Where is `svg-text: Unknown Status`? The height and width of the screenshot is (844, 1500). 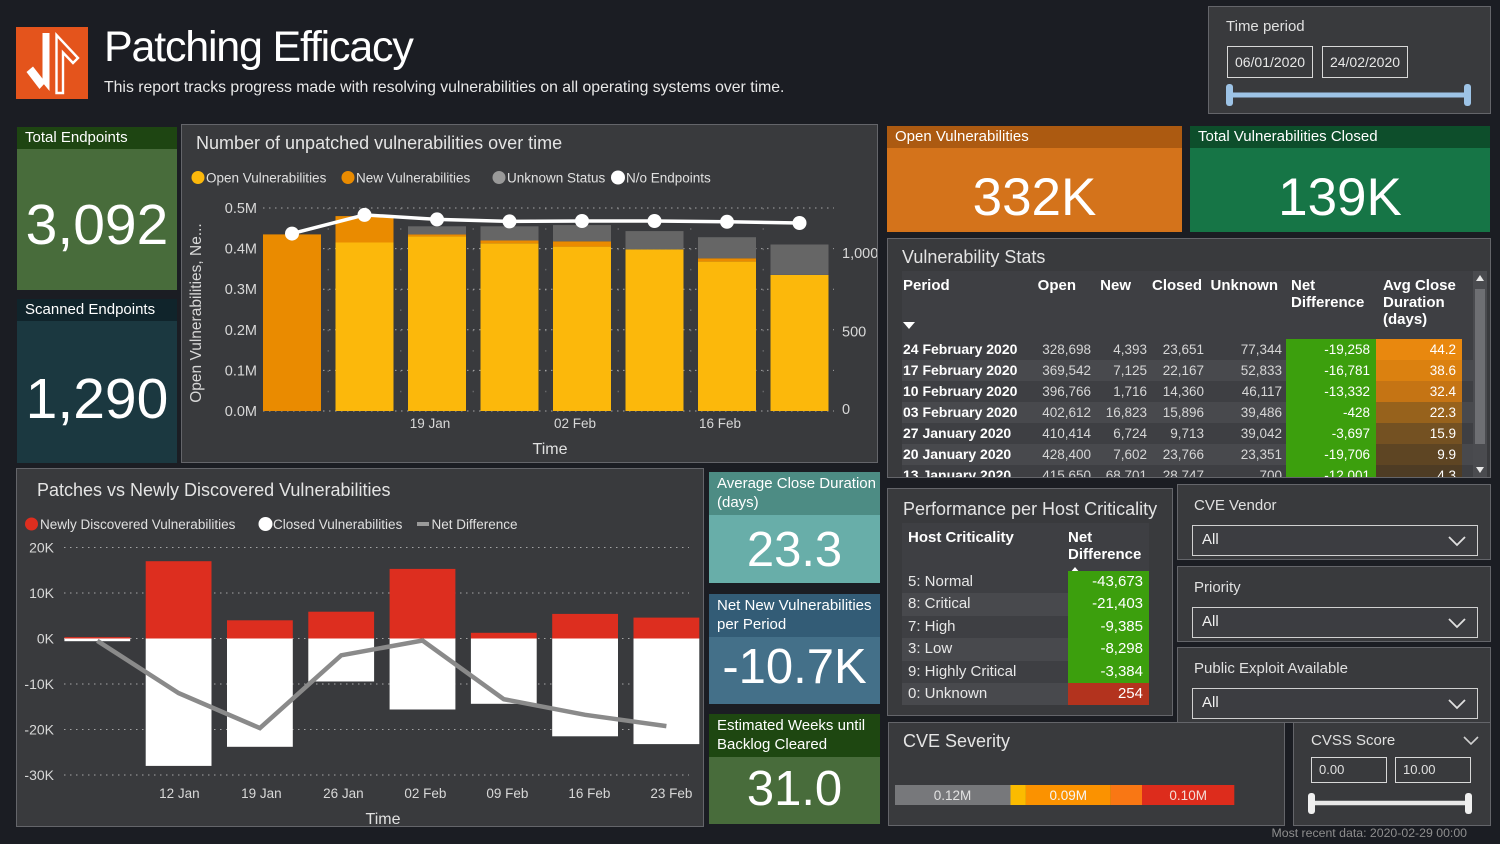 svg-text: Unknown Status is located at coordinates (556, 178).